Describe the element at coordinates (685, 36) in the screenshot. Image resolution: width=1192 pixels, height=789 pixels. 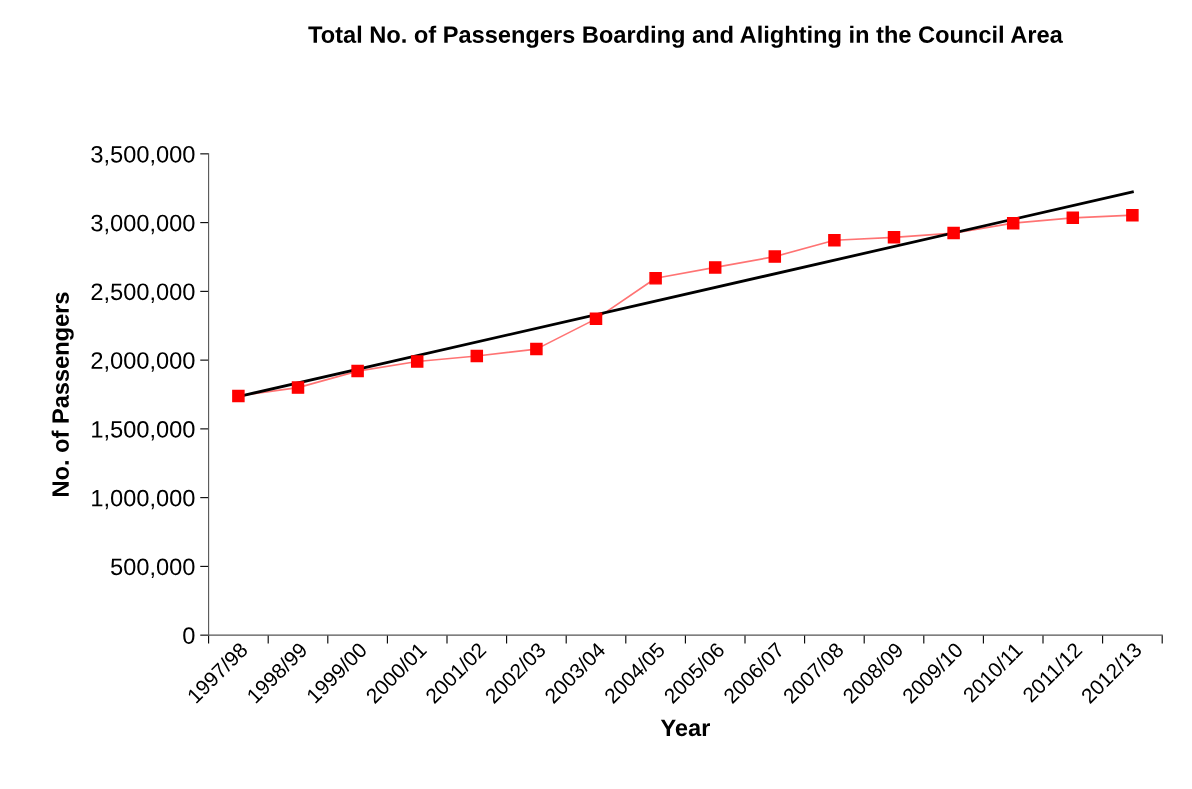
I see `chart-title: Total No. of Passengers Boarding and Alighting in the Council Area` at that location.